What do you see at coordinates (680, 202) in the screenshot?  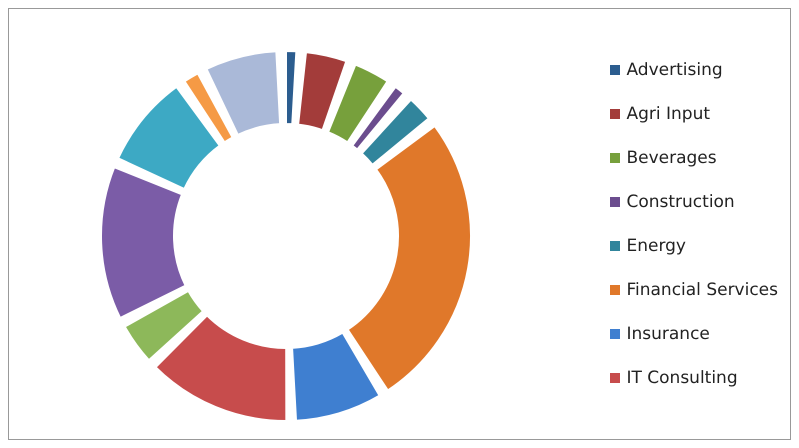 I see `legend-label: Construction` at bounding box center [680, 202].